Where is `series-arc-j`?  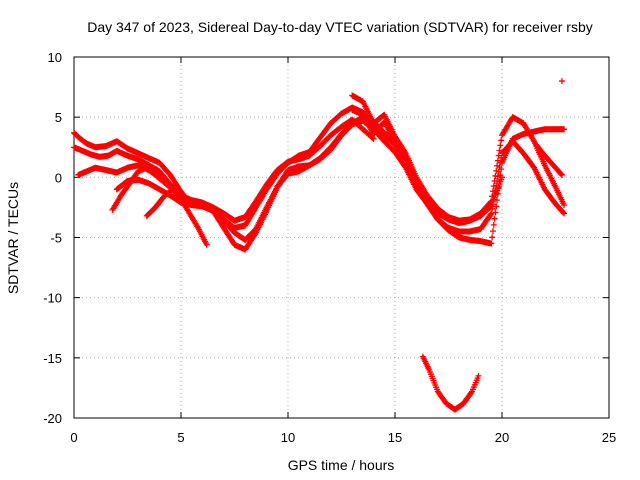
series-arc-j is located at coordinates (450, 383).